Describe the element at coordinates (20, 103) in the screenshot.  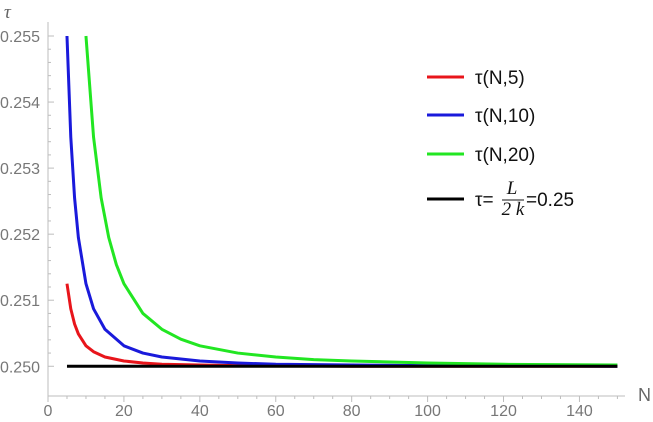
I see `y-tick-label: 0.254` at that location.